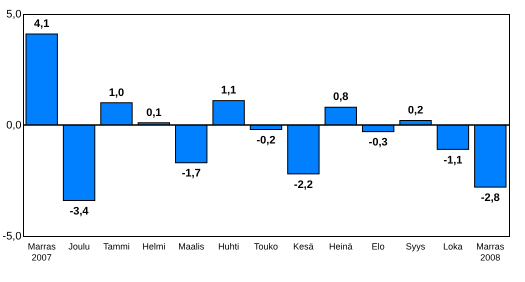 The width and height of the screenshot is (525, 282). I want to click on data-label: -0,2, so click(266, 140).